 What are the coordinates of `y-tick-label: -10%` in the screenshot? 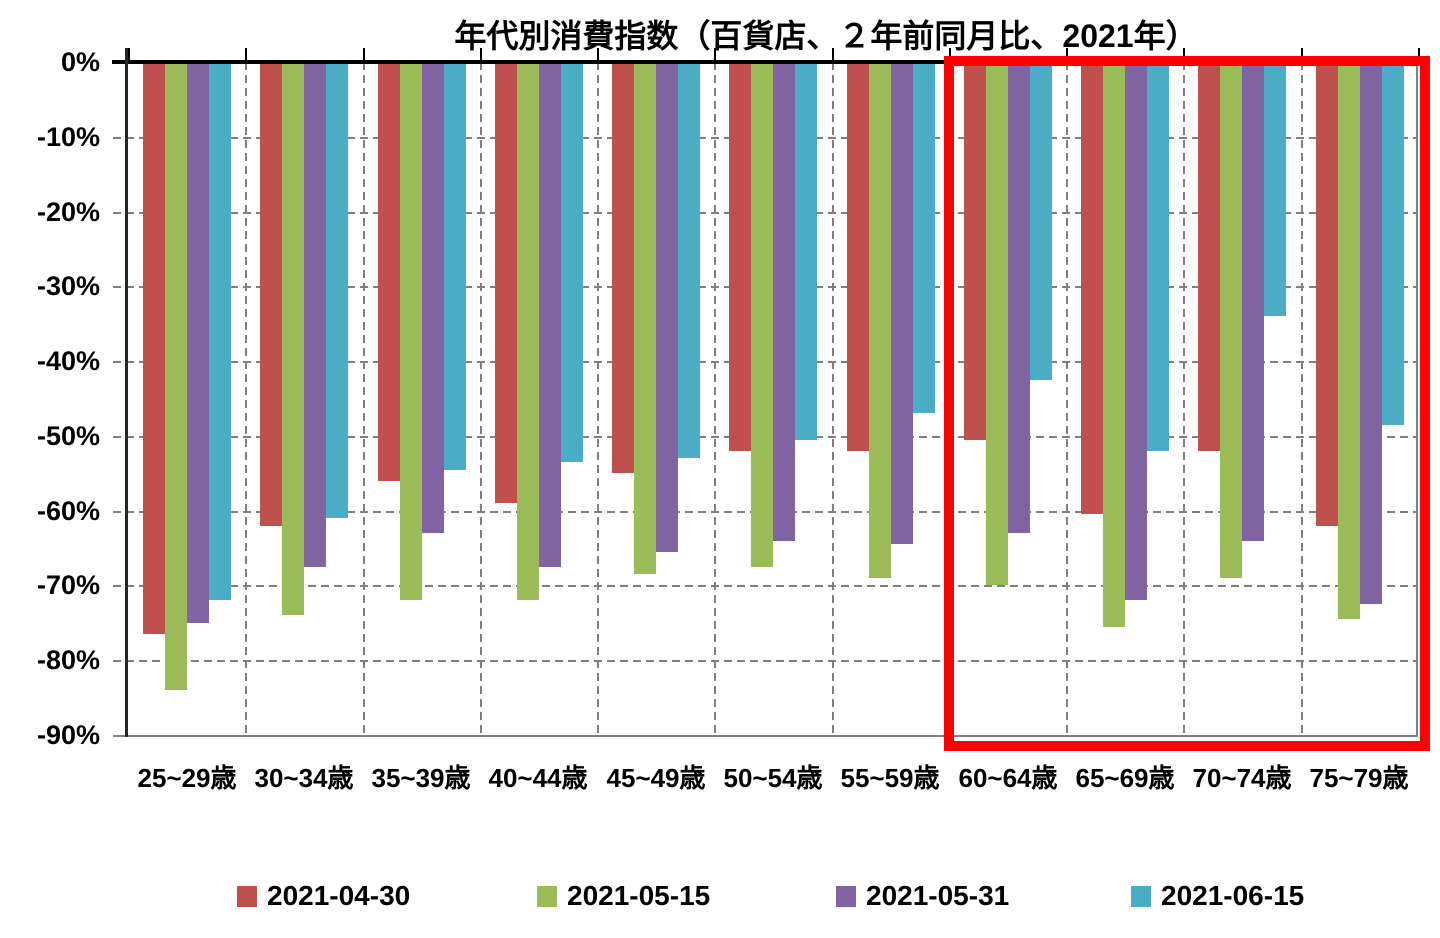 It's located at (68, 137).